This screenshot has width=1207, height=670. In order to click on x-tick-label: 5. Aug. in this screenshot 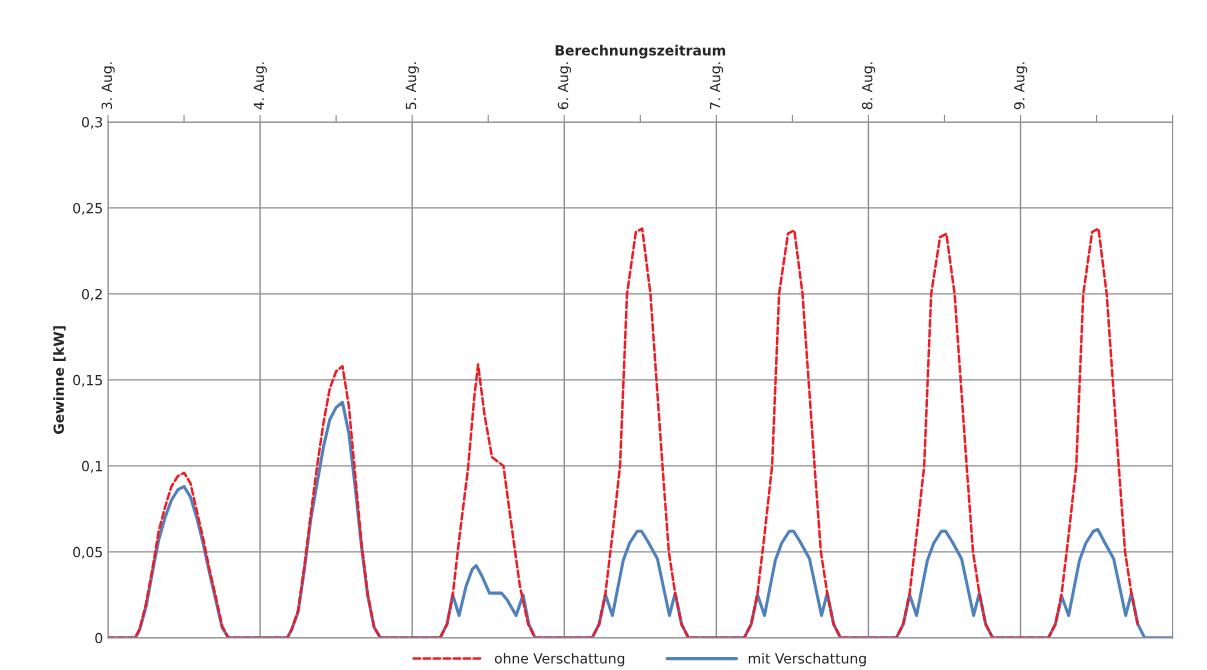, I will do `click(412, 86)`.